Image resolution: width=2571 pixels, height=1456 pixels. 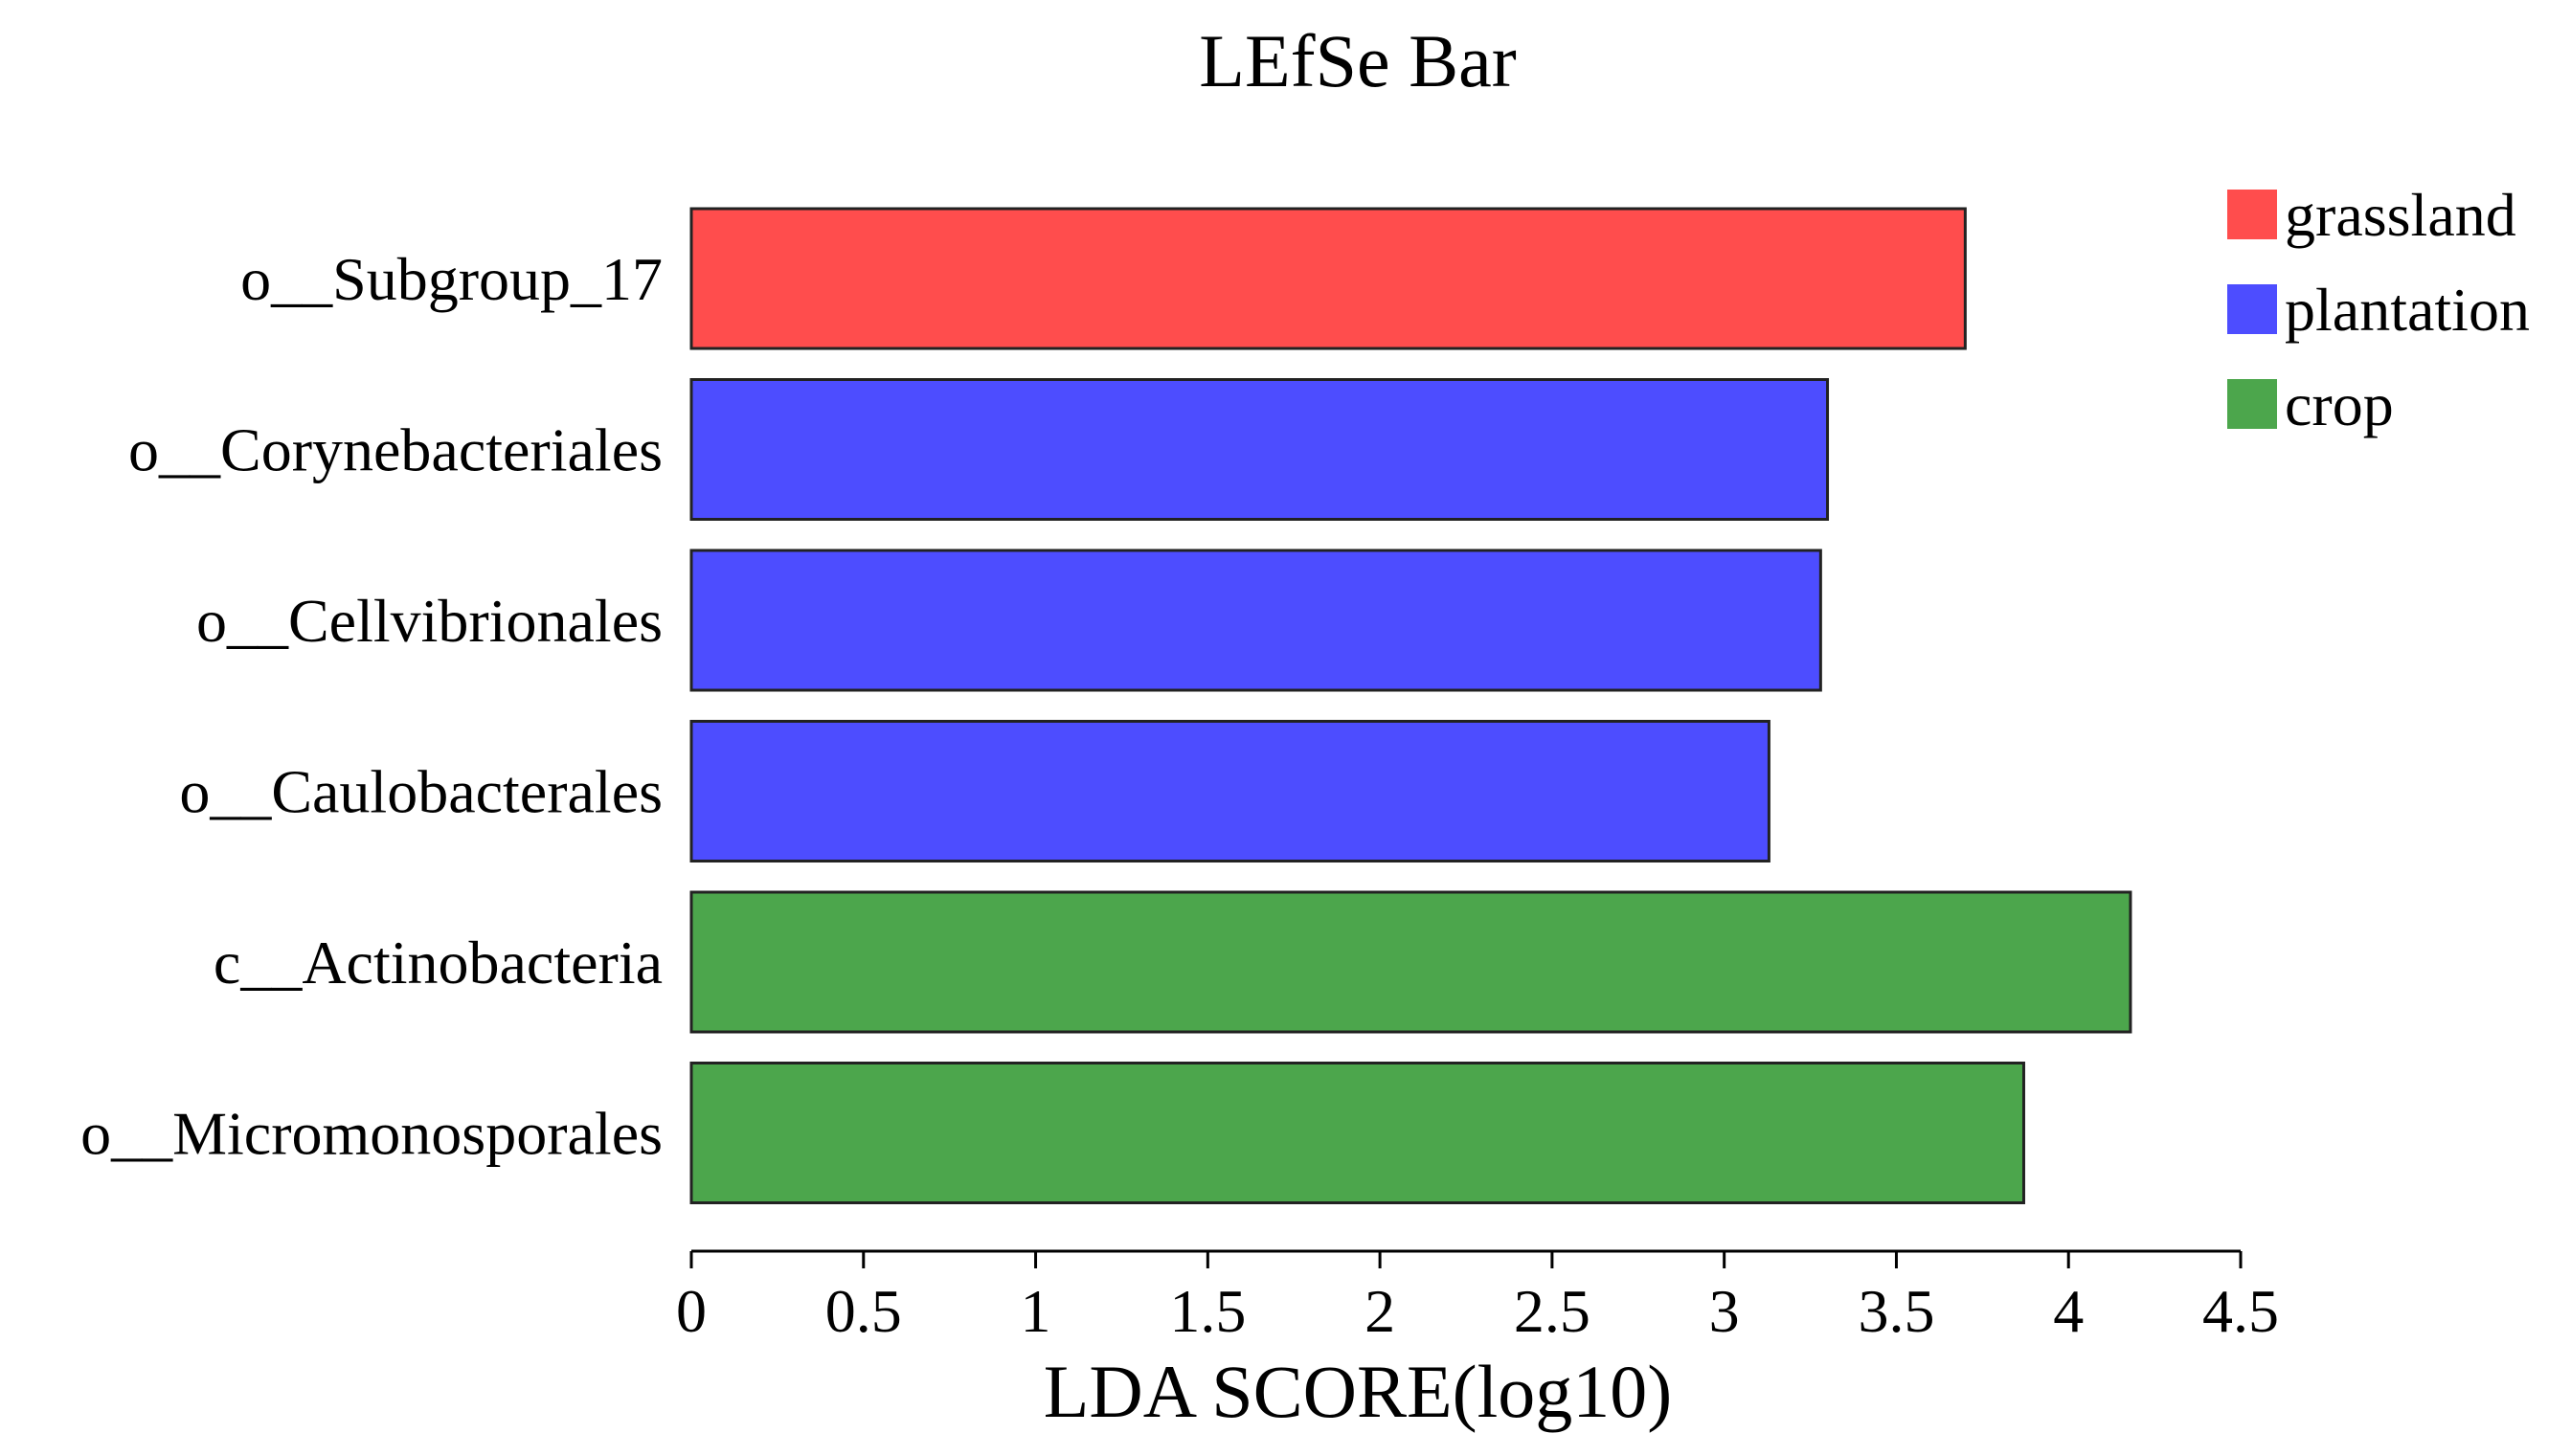 What do you see at coordinates (864, 1311) in the screenshot?
I see `x-tick-label: 0.5` at bounding box center [864, 1311].